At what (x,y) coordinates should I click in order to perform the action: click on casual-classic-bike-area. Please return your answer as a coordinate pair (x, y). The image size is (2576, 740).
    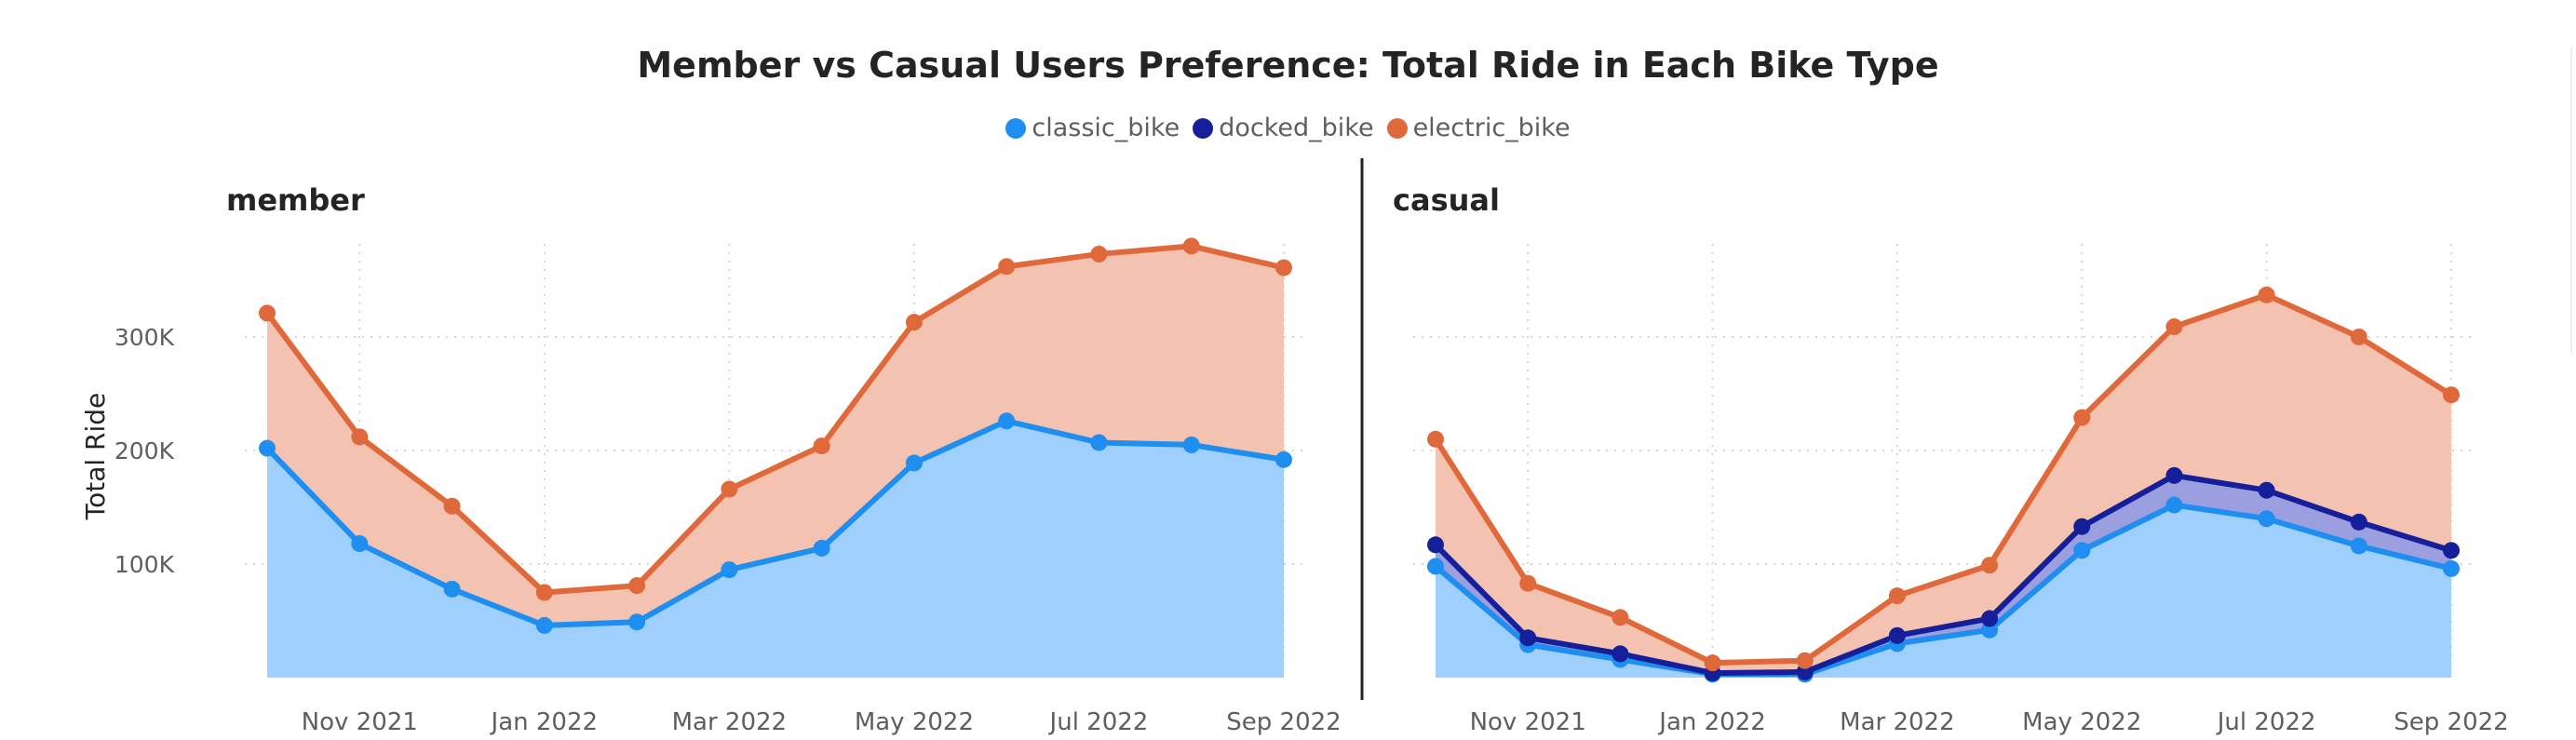
    Looking at the image, I should click on (1943, 591).